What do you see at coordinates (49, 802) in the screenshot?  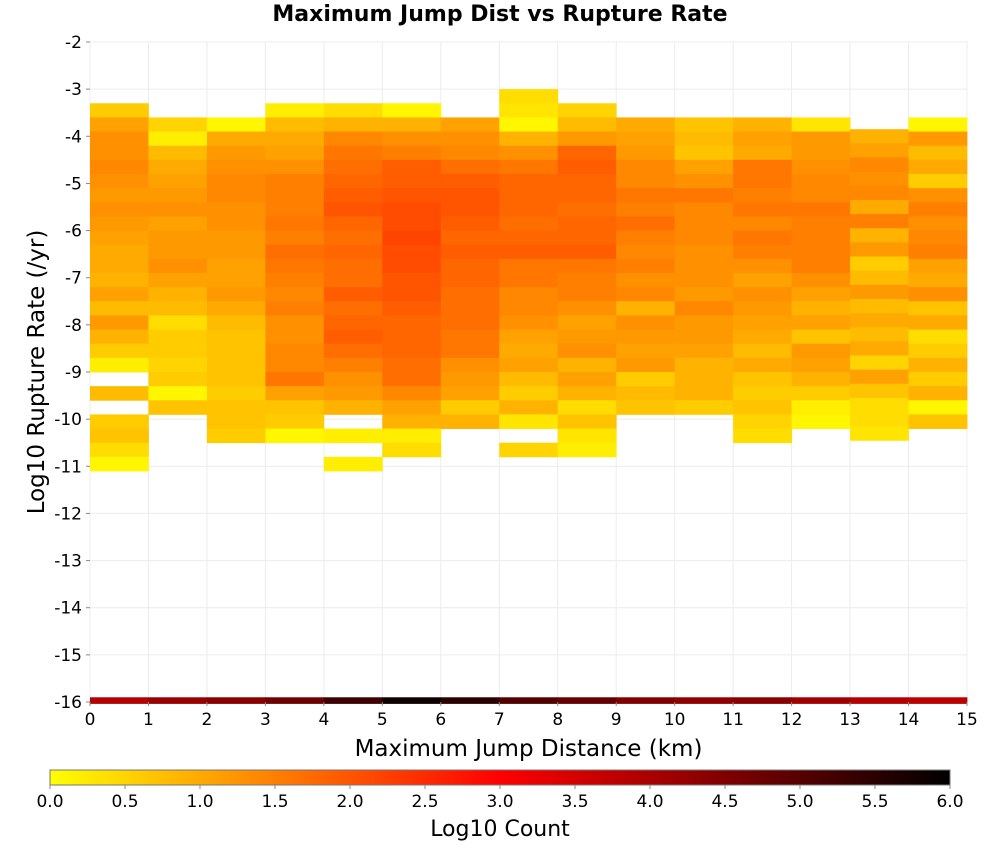 I see `colorbar-tick-label: 0.0` at bounding box center [49, 802].